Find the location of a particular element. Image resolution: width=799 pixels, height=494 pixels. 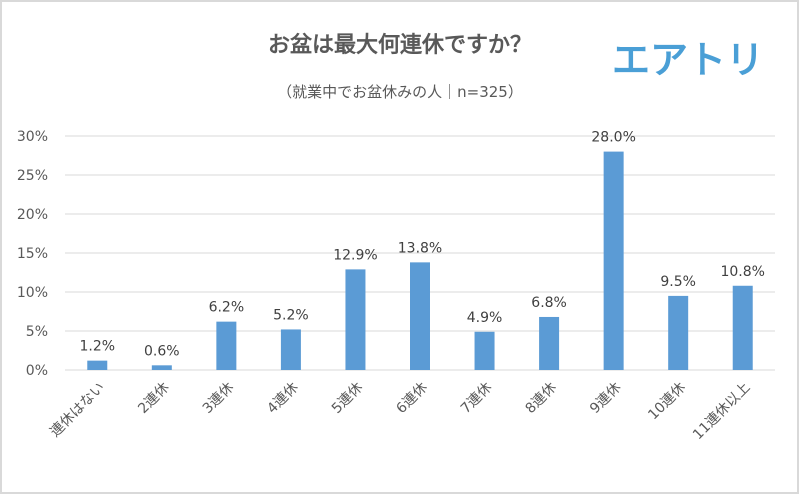

x-tick-label: 4連休 is located at coordinates (282, 398).